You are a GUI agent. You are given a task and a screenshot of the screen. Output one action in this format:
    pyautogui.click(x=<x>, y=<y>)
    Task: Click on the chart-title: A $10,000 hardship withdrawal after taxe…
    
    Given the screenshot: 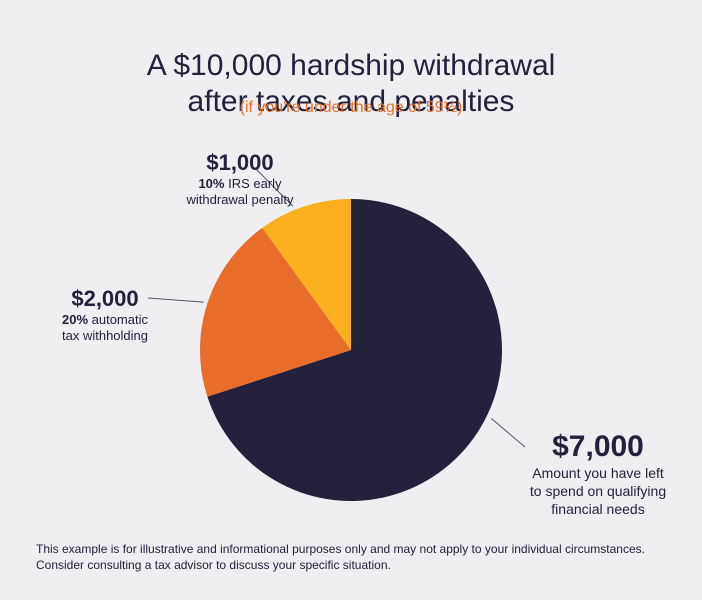 What is the action you would take?
    pyautogui.click(x=351, y=84)
    